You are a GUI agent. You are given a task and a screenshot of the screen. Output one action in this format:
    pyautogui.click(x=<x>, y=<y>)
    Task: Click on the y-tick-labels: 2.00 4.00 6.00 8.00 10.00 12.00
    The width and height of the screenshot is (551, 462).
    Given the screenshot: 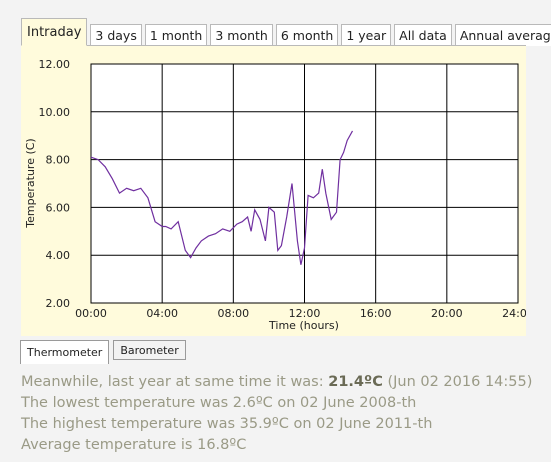 What is the action you would take?
    pyautogui.click(x=55, y=184)
    